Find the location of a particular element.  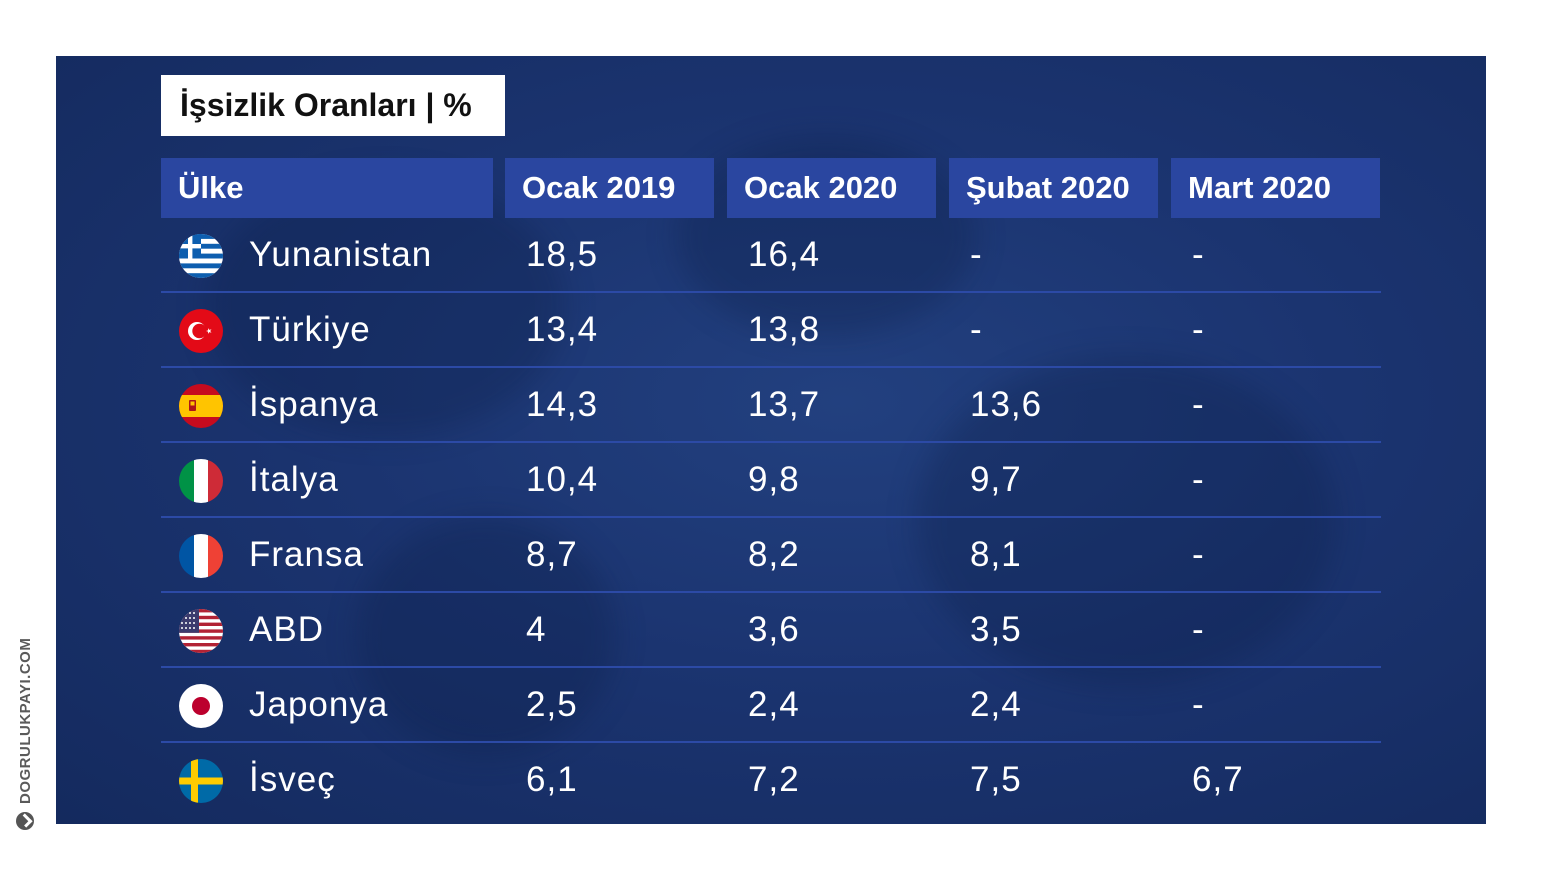

spain-flag-icon is located at coordinates (201, 406).